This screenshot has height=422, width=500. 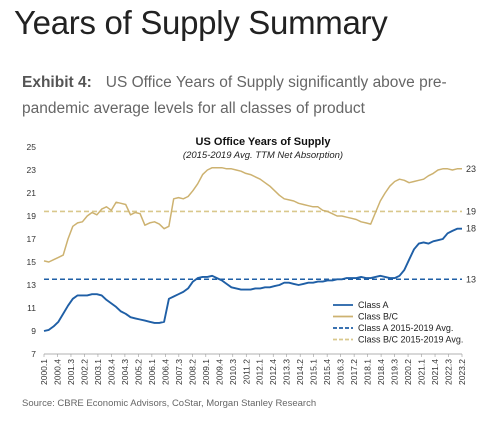 I want to click on y-tick-label: 23, so click(x=32, y=170).